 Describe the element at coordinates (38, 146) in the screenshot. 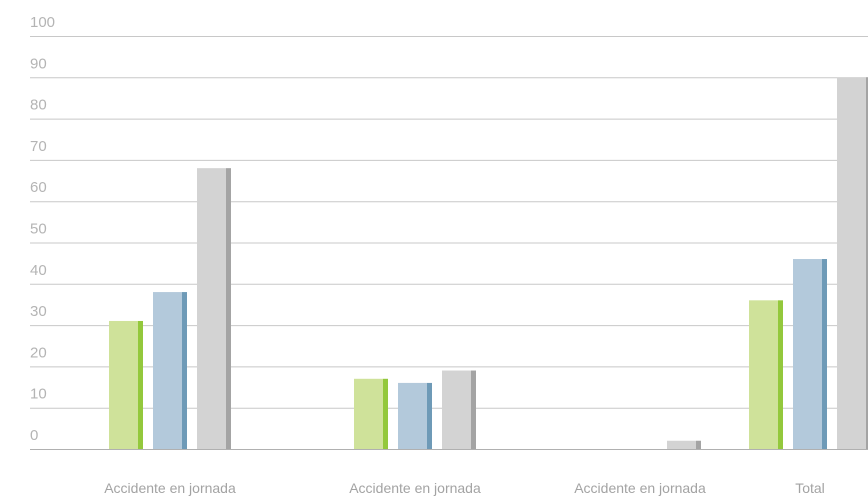

I see `y-tick-label: 70` at that location.